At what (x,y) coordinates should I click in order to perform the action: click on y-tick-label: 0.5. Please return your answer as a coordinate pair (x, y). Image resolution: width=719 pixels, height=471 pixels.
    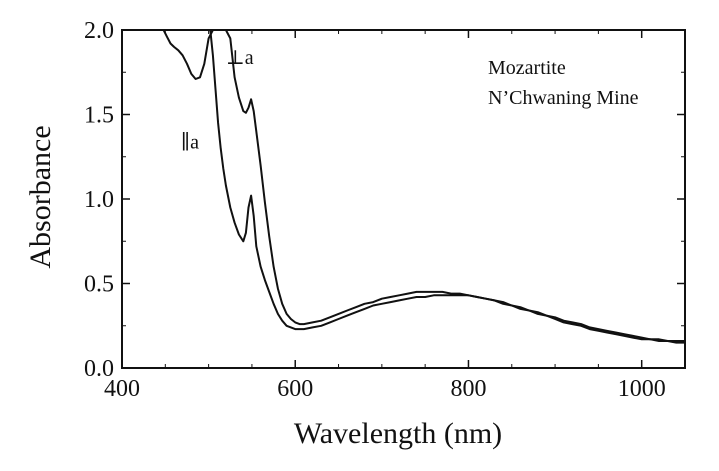
    Looking at the image, I should click on (99, 285).